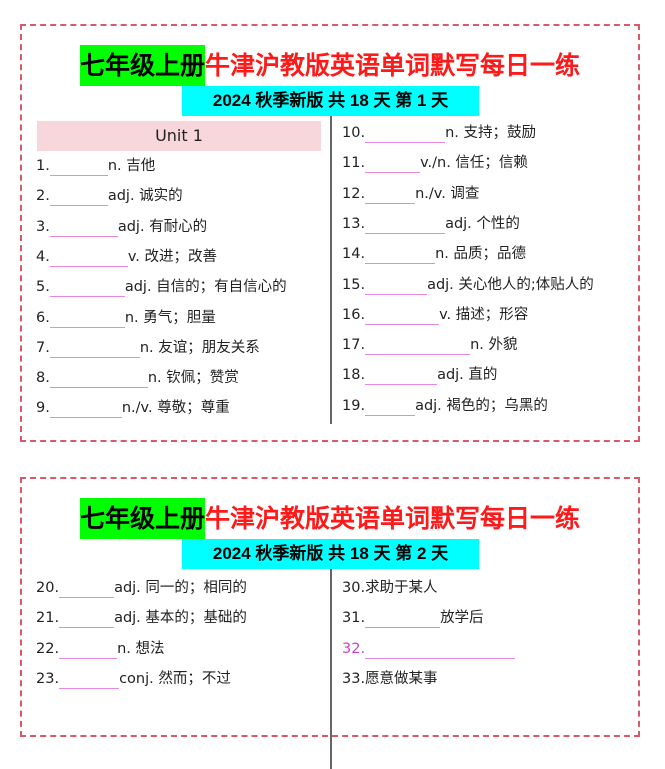  I want to click on word-item: 16. v. 描述；形容, so click(435, 315).